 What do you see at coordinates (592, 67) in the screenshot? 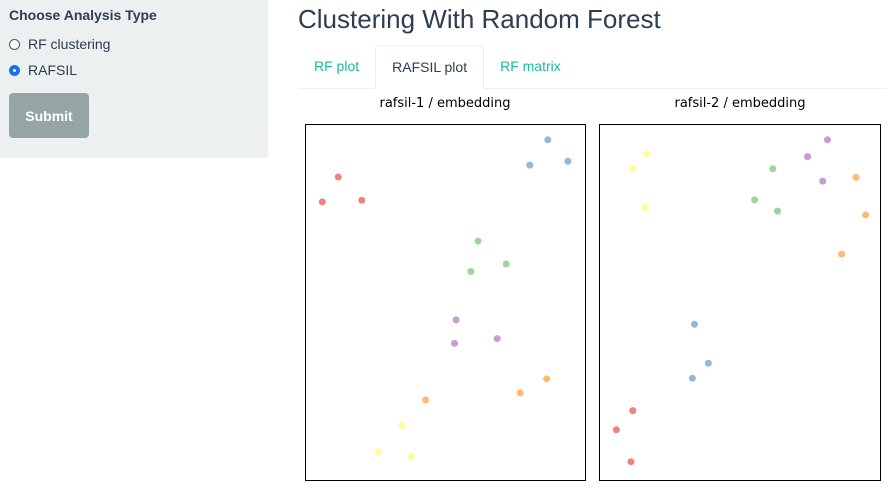
I see `tab-bar: RF plot RAFSIL plot RF matrix` at bounding box center [592, 67].